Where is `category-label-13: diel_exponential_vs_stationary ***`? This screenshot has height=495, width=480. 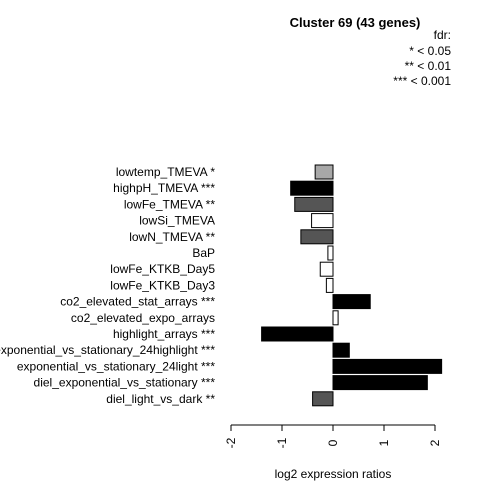
category-label-13: diel_exponential_vs_stationary *** is located at coordinates (125, 383).